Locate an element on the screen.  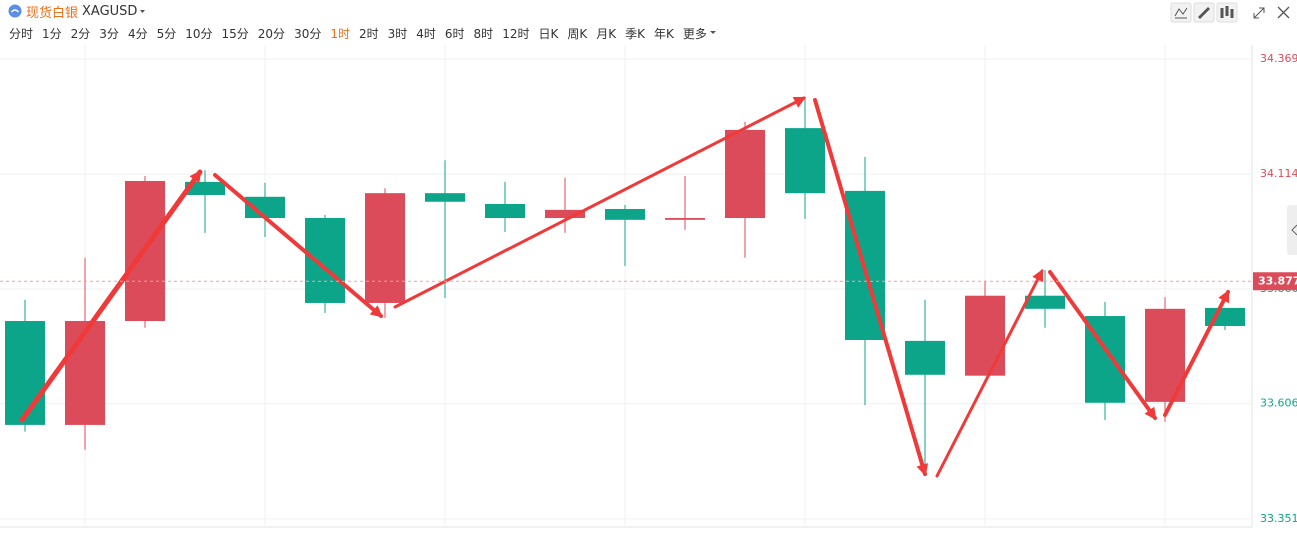
top-right-tools is located at coordinates (1230, 12).